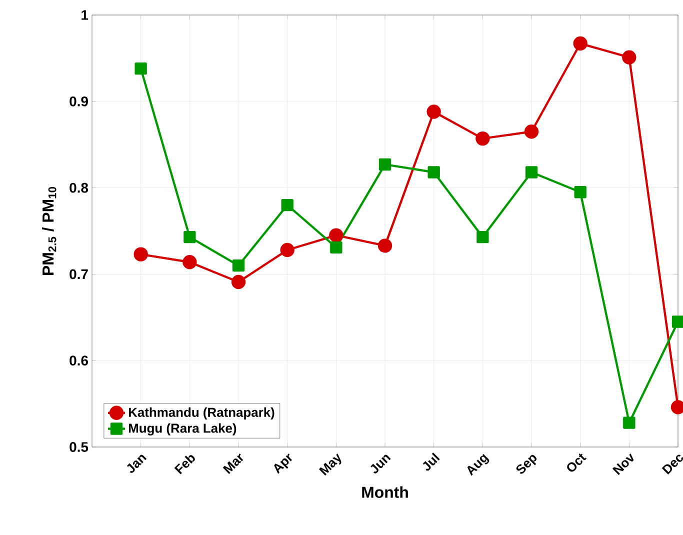  I want to click on legend-label: Mugu (Rara Lake), so click(182, 429).